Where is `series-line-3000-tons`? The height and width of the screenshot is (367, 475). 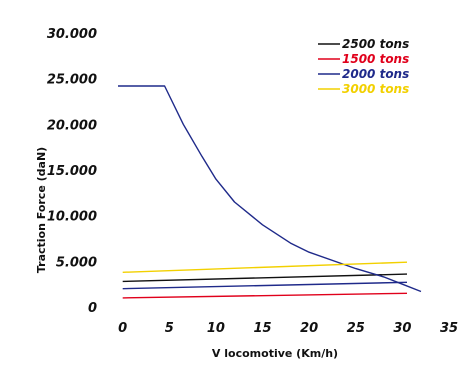 series-line-3000-tons is located at coordinates (265, 267).